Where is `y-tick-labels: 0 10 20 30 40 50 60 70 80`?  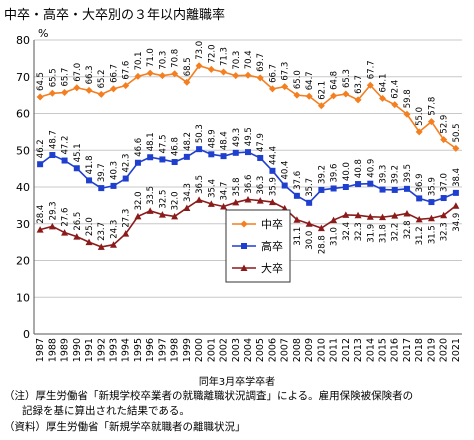
y-tick-labels: 0 10 20 30 40 50 60 70 80 is located at coordinates (23, 187).